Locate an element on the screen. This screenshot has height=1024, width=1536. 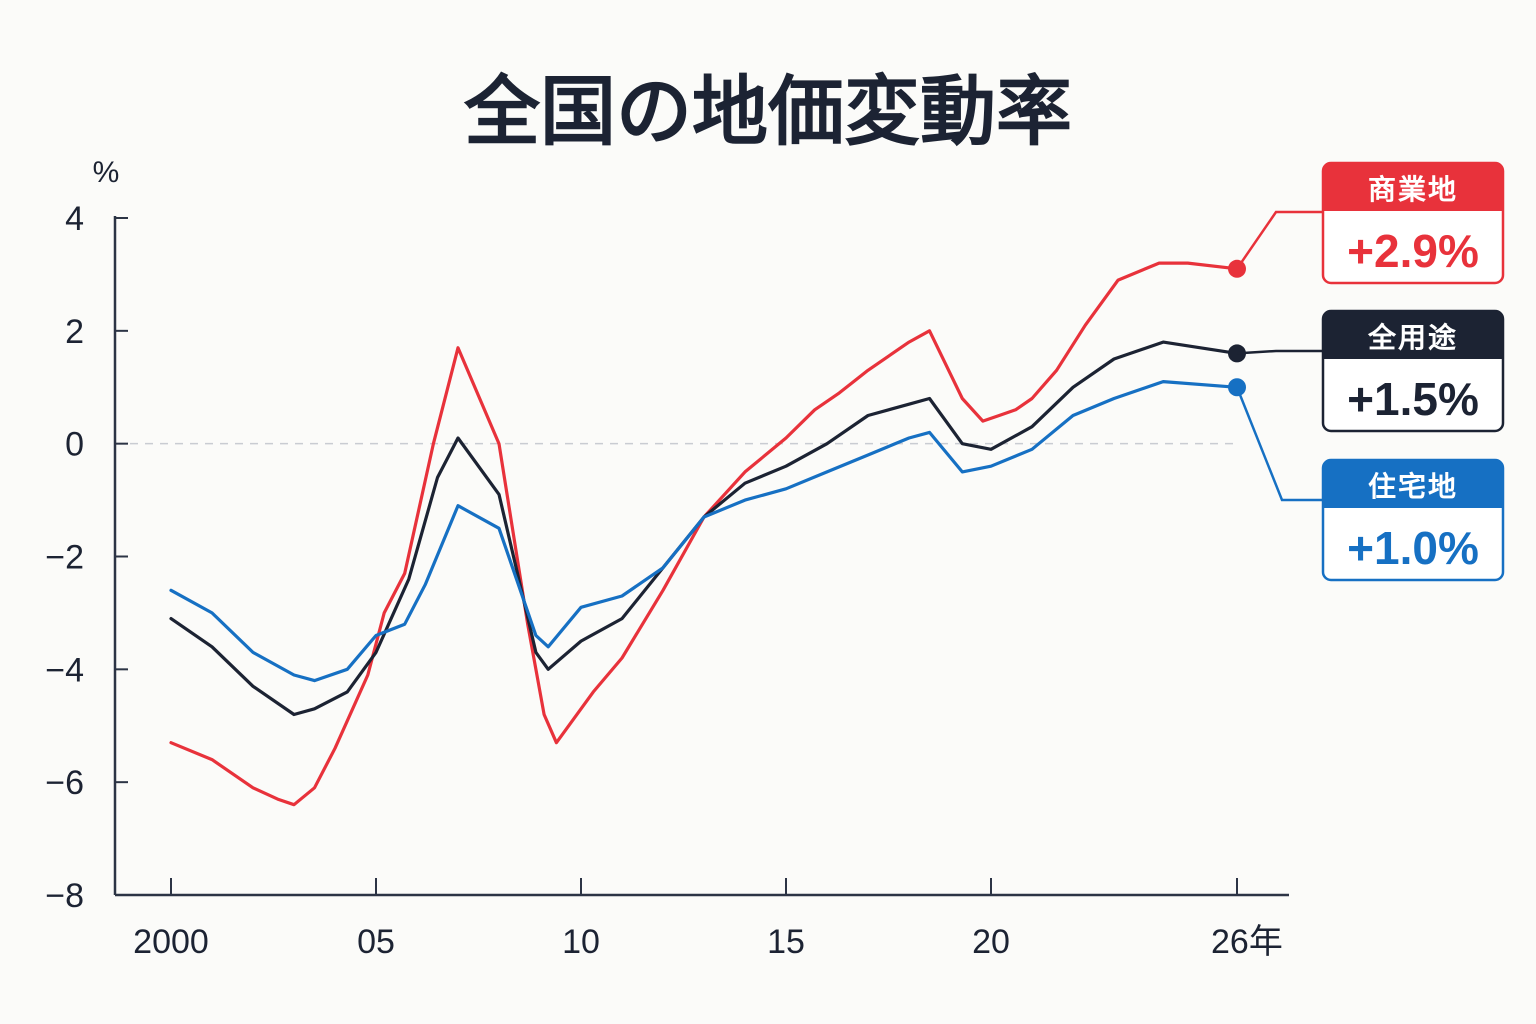
callouts: 商業地 +2.9% 全用途 +1.5% 住宅地 +1.0% is located at coordinates (1370, 371).